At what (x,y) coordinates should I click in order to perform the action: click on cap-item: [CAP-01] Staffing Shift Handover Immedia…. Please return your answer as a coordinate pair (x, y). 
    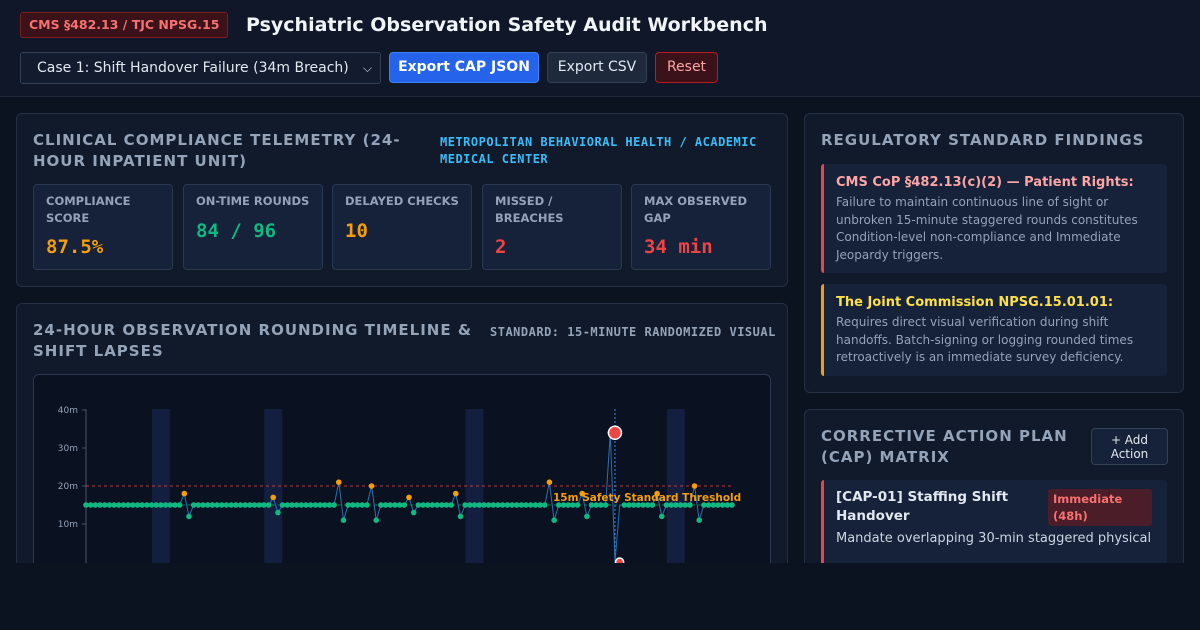
    Looking at the image, I should click on (994, 521).